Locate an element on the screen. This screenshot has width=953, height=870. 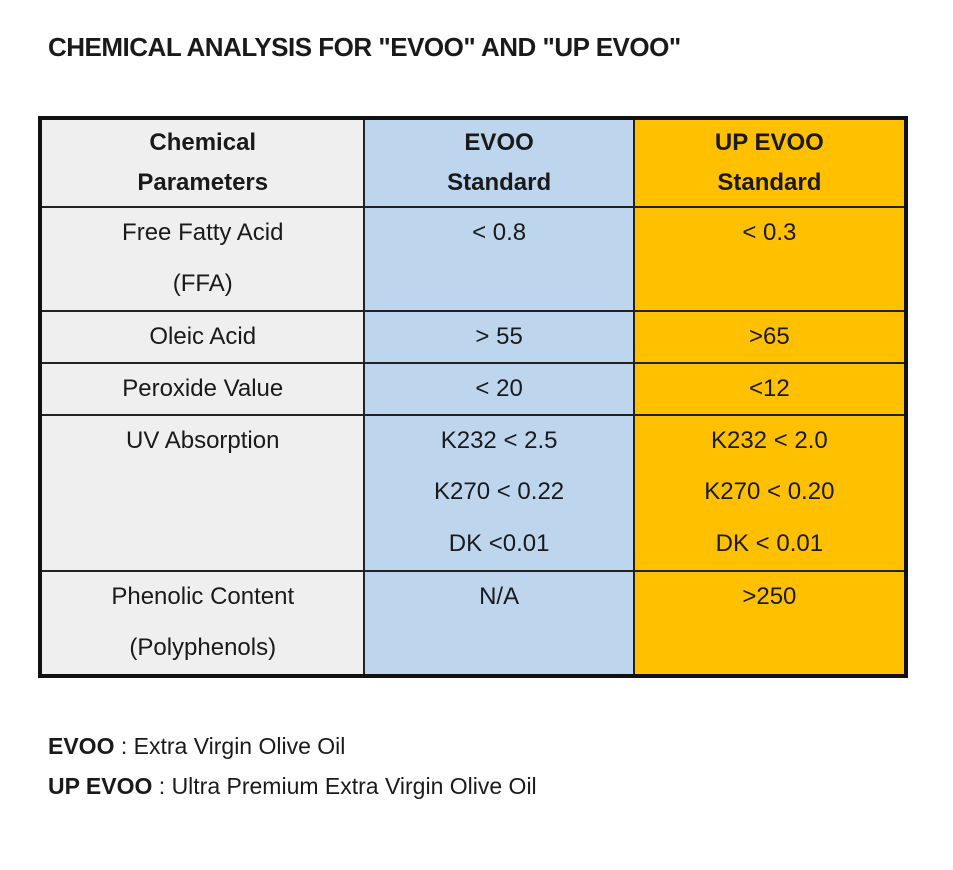
table-row: Peroxide Value < 20 <12 is located at coordinates (473, 388).